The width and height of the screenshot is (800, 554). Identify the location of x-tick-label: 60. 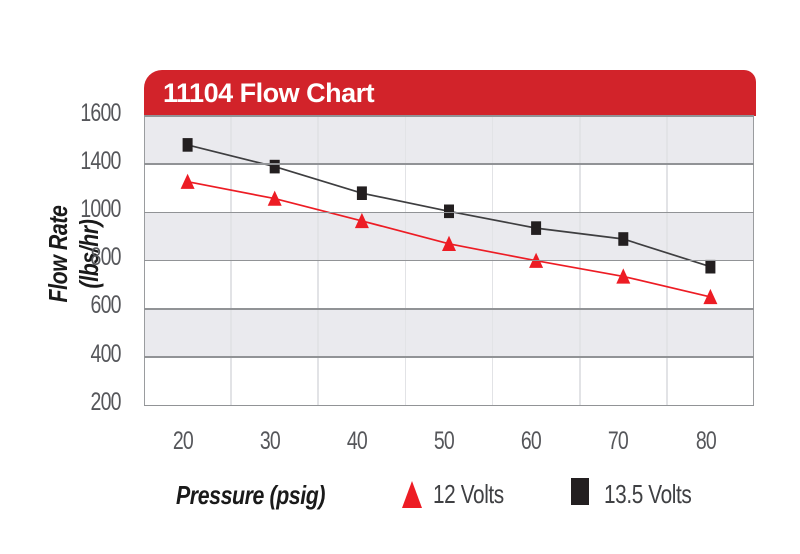
(531, 441).